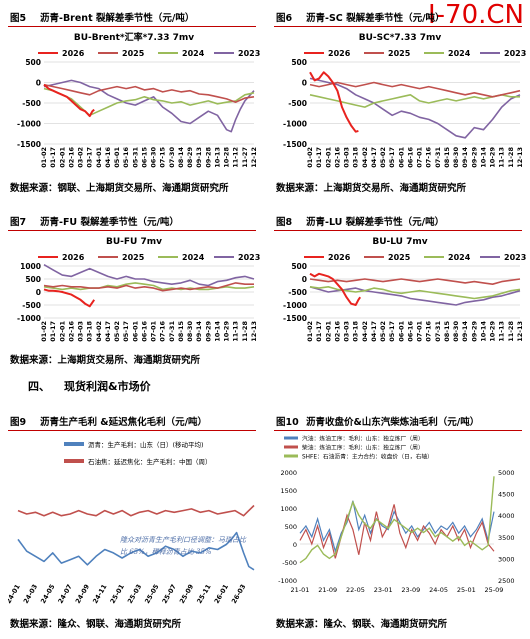 The image size is (530, 639). I want to click on x-tick-label: 07-01, so click(420, 157).